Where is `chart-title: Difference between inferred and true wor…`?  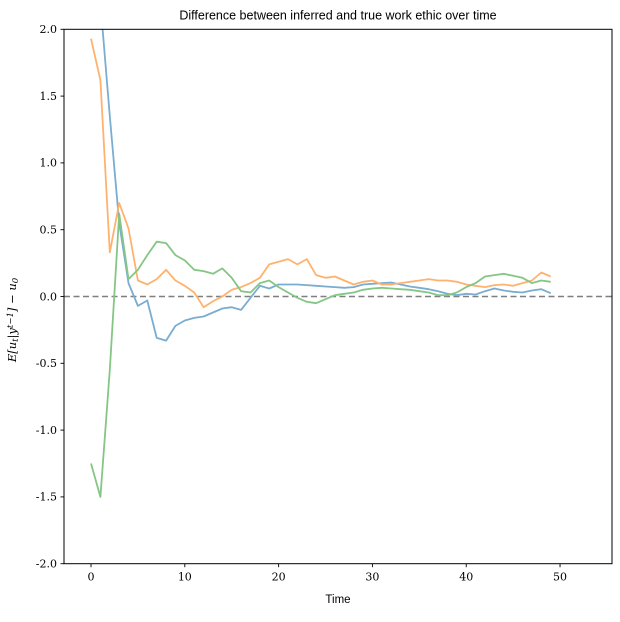
chart-title: Difference between inferred and true wor… is located at coordinates (337, 16).